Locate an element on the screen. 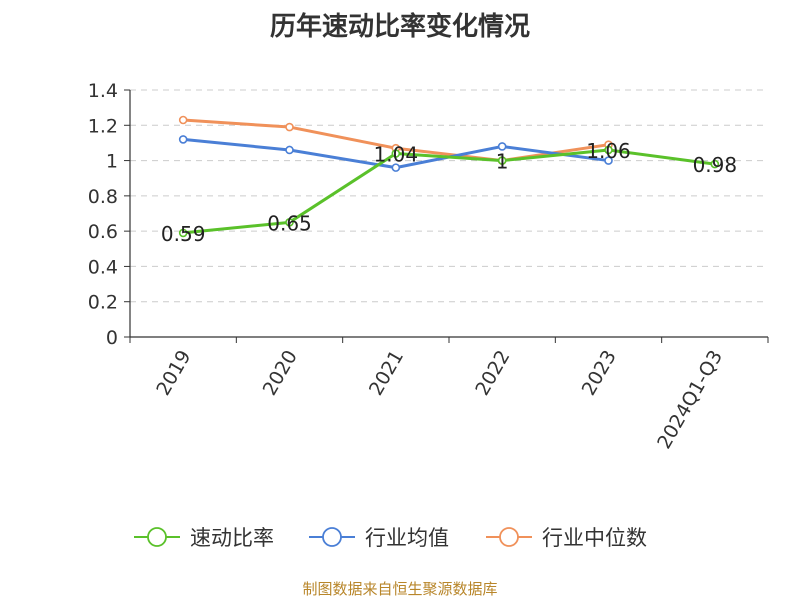  y-tick-label: 1.2 is located at coordinates (103, 126).